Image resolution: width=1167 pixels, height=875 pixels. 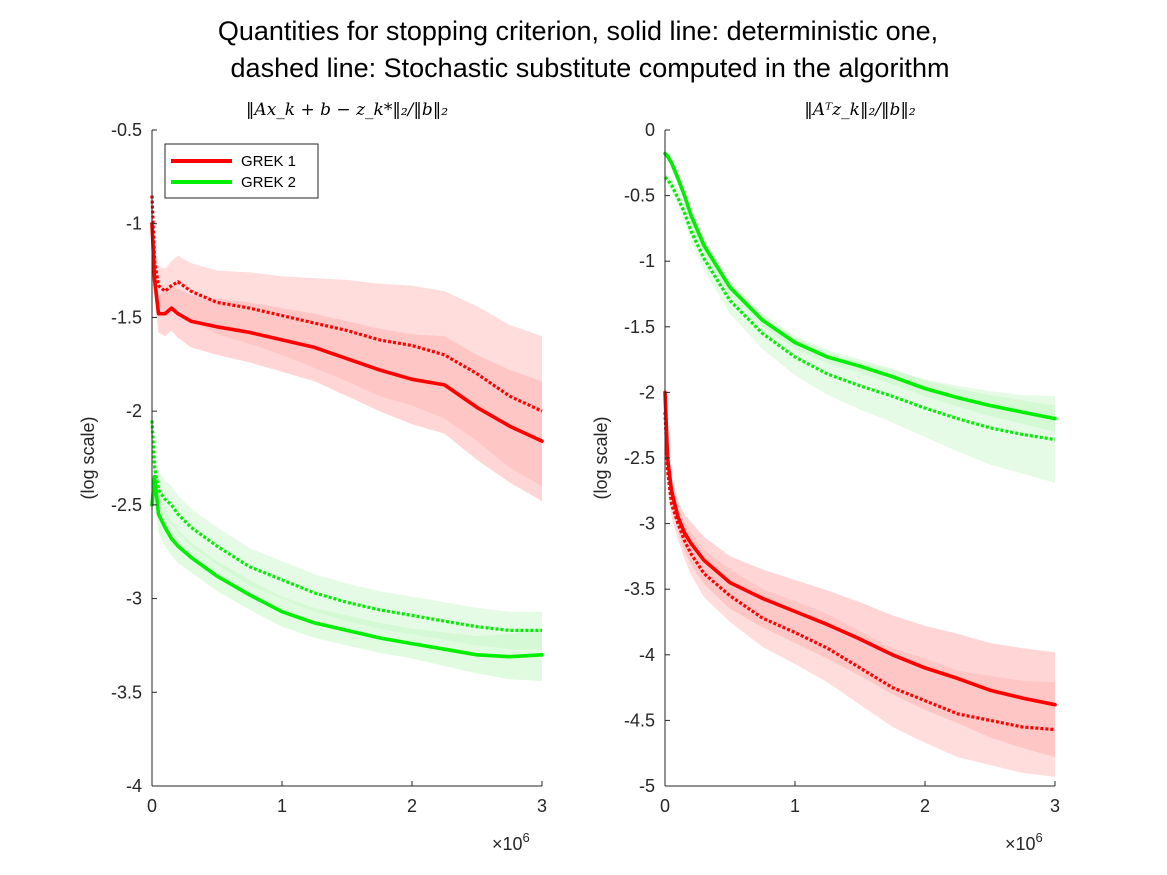 I want to click on right-band-grek2-solid, so click(x=860, y=290).